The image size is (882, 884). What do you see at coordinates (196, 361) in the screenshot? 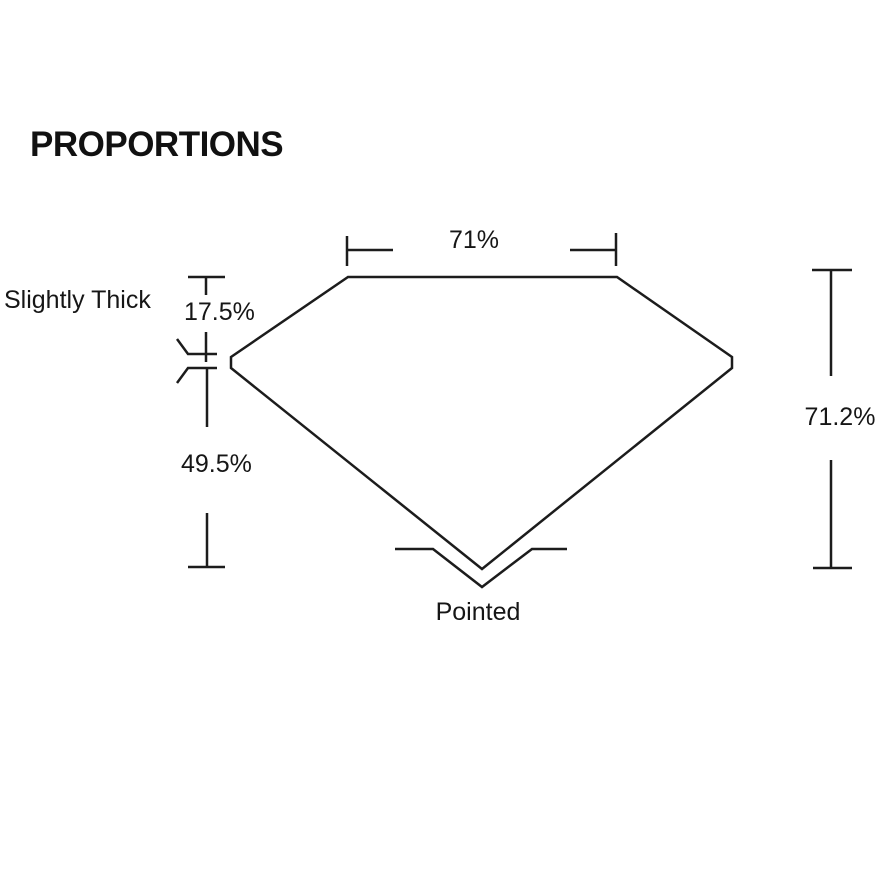
I see `girdle-thickness-marks` at bounding box center [196, 361].